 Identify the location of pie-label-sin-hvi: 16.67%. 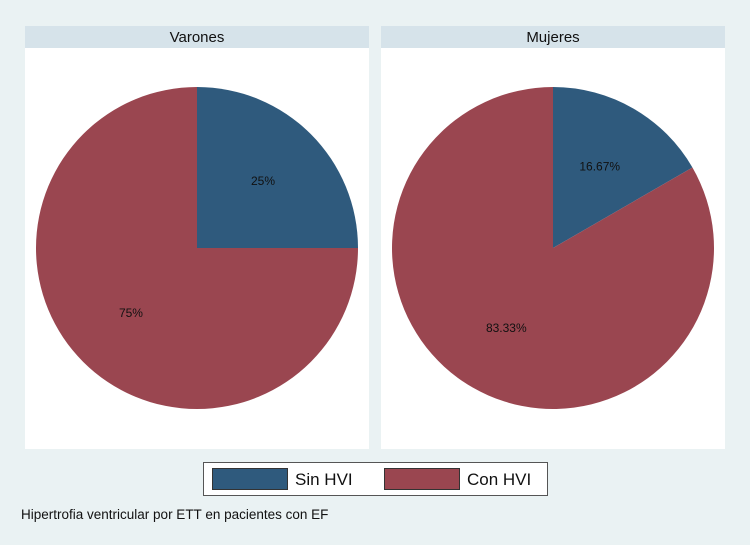
(599, 166).